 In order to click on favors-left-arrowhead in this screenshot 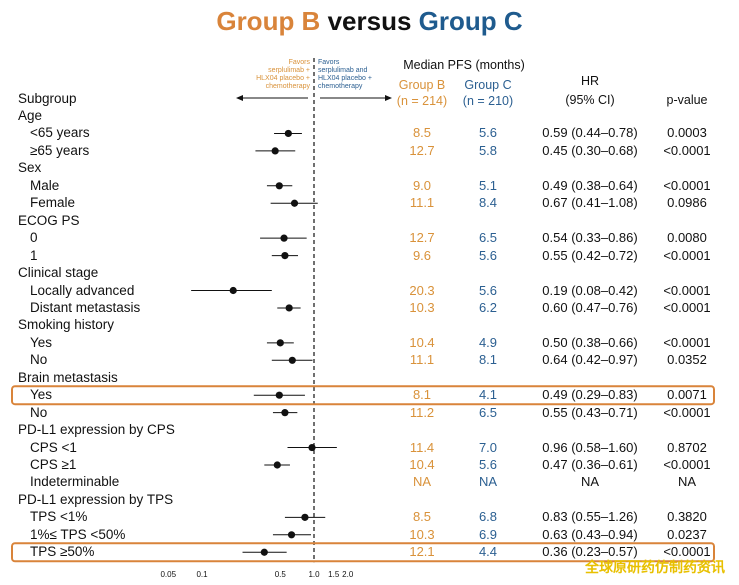, I will do `click(239, 98)`.